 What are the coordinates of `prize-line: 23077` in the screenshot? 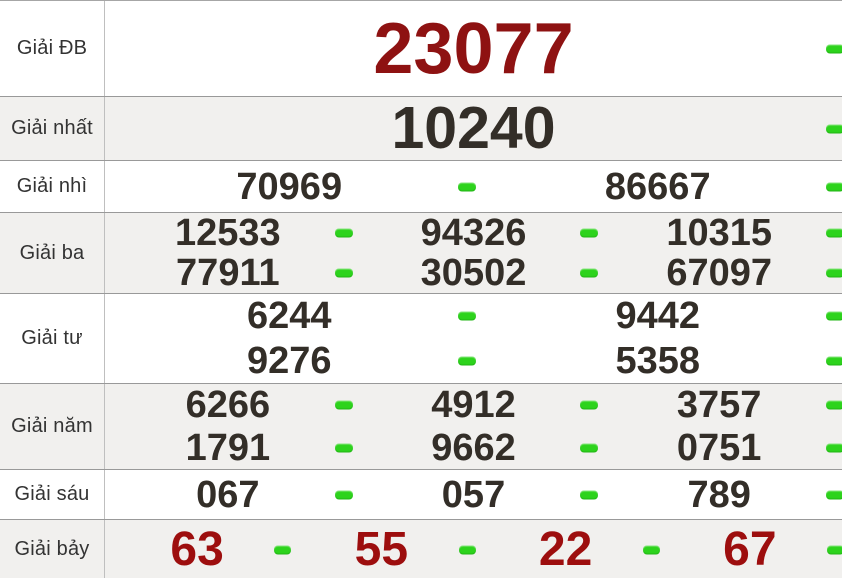 It's located at (473, 48).